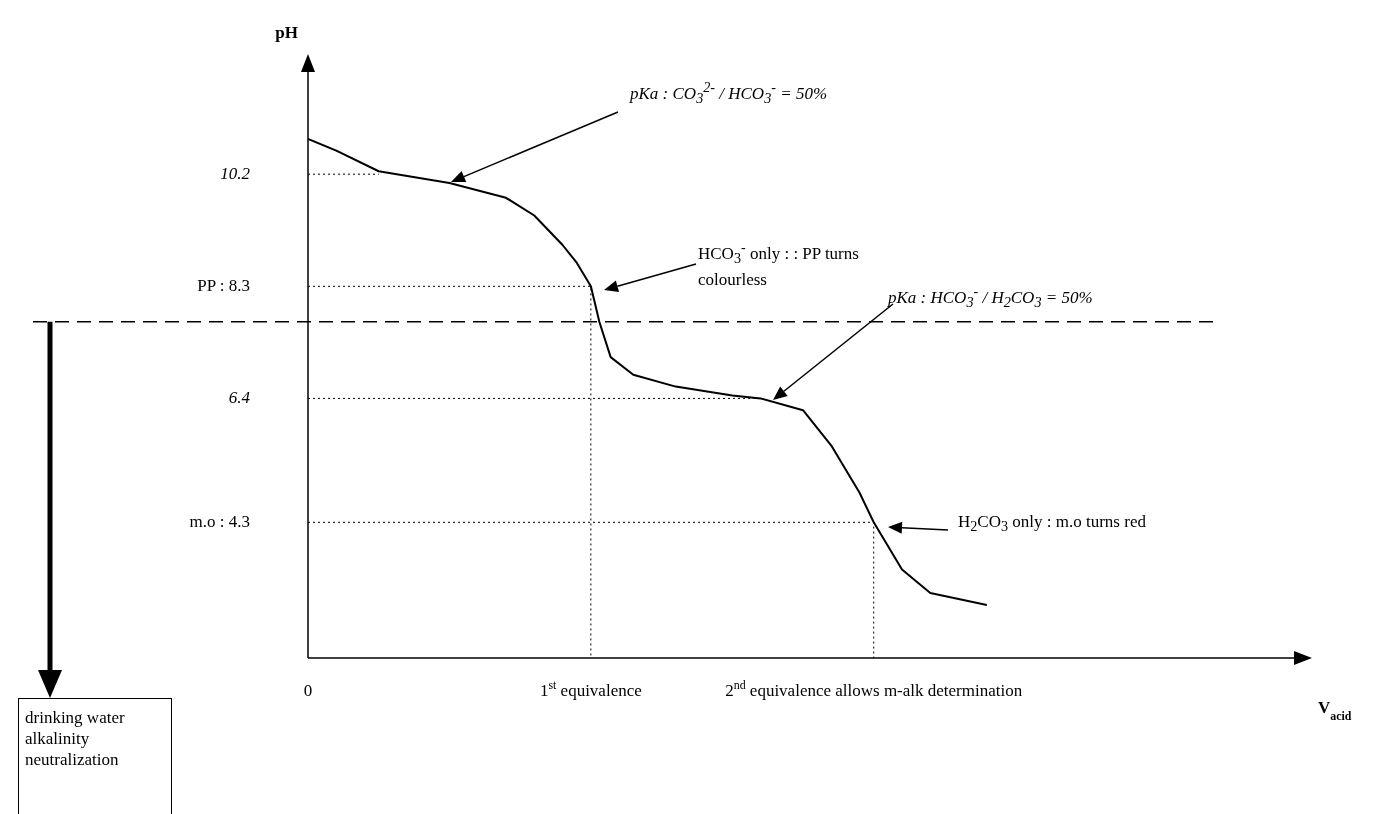 Image resolution: width=1399 pixels, height=814 pixels. I want to click on x-tick-label: 1$^{st}$ equivalence, so click(590, 689).